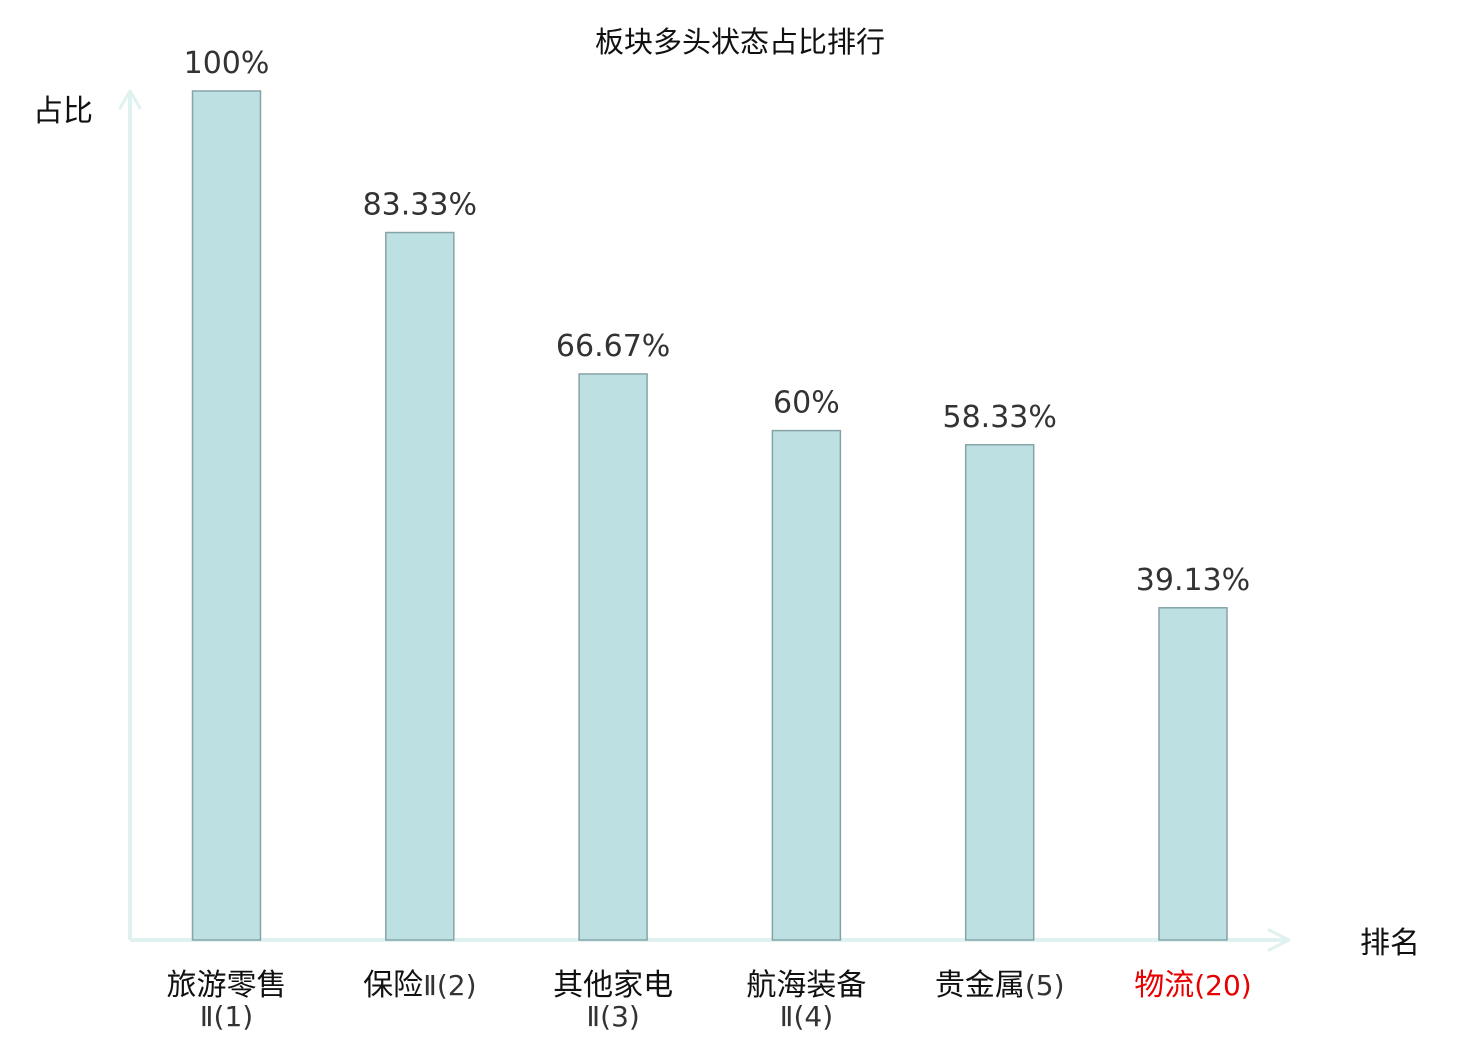 The height and width of the screenshot is (1044, 1480). I want to click on category-rank-label: Ⅱ(3), so click(612, 1016).